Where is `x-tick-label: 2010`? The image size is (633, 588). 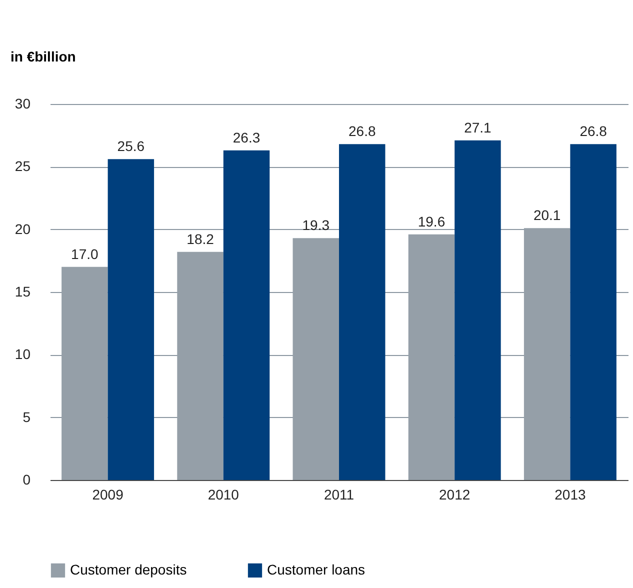 x-tick-label: 2010 is located at coordinates (224, 494).